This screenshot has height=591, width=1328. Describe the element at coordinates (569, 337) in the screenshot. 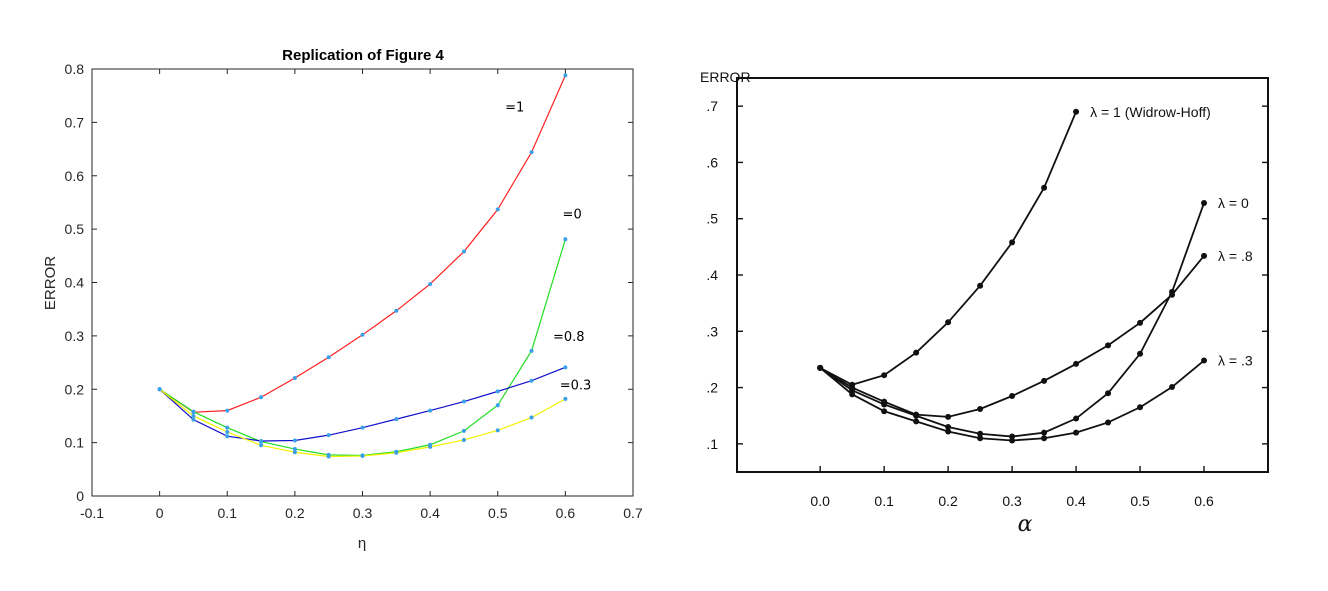

I see `series-label-0-8: =0.8` at that location.